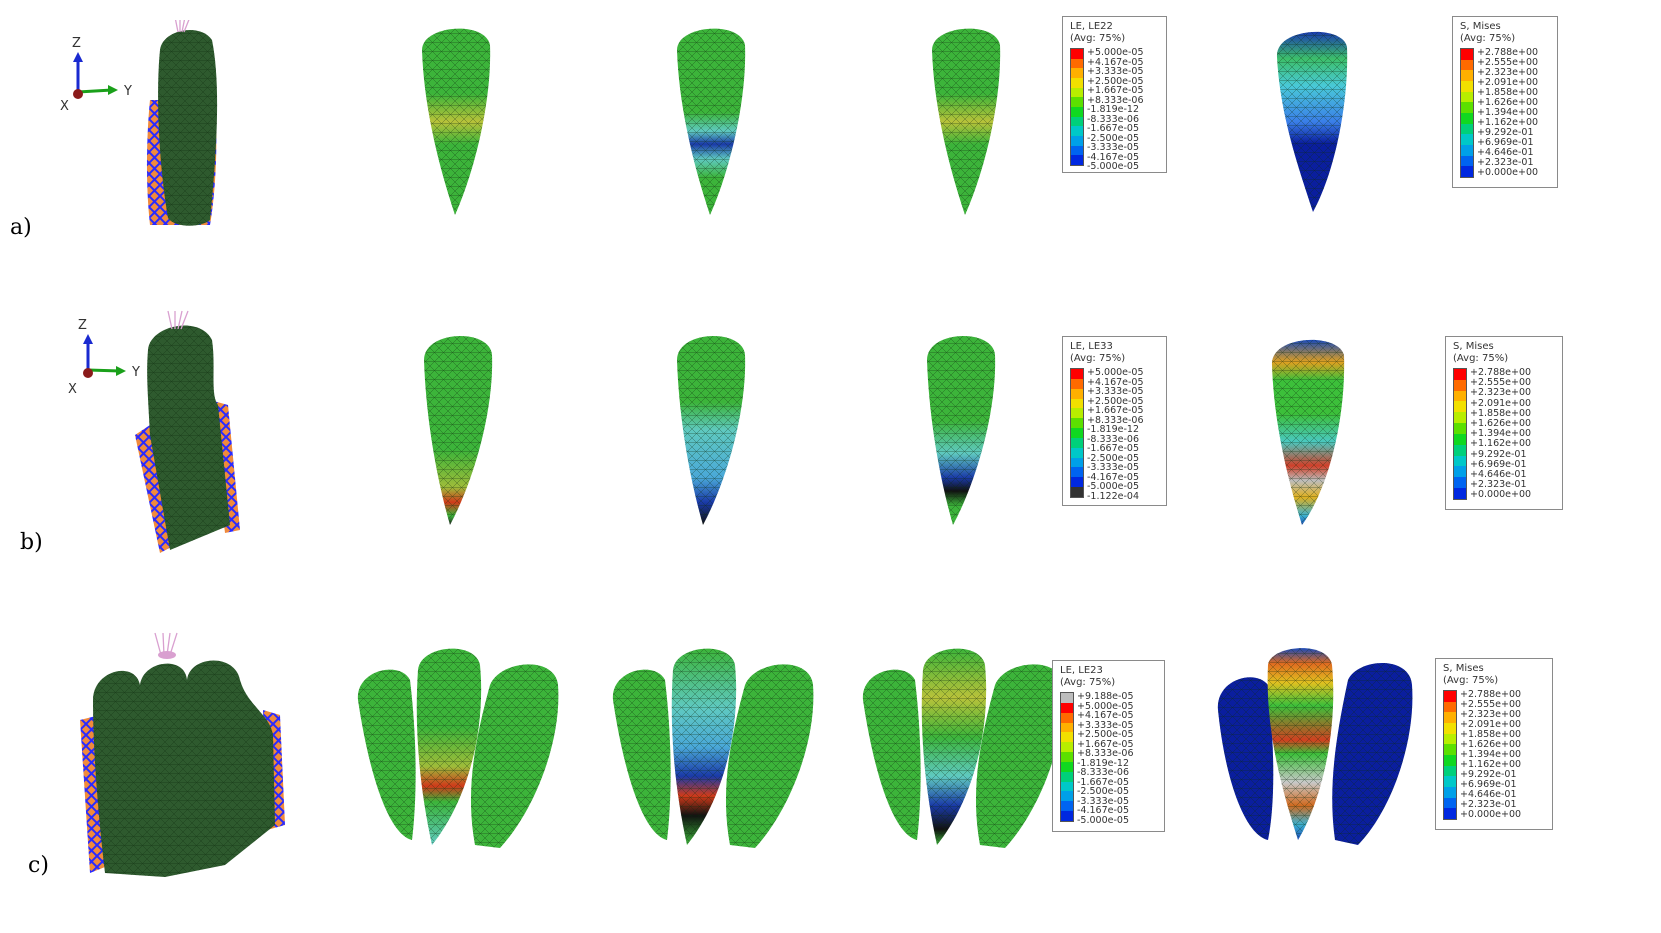 The width and height of the screenshot is (1661, 933). What do you see at coordinates (1081, 670) in the screenshot?
I see `legend-title: LE, LE23` at bounding box center [1081, 670].